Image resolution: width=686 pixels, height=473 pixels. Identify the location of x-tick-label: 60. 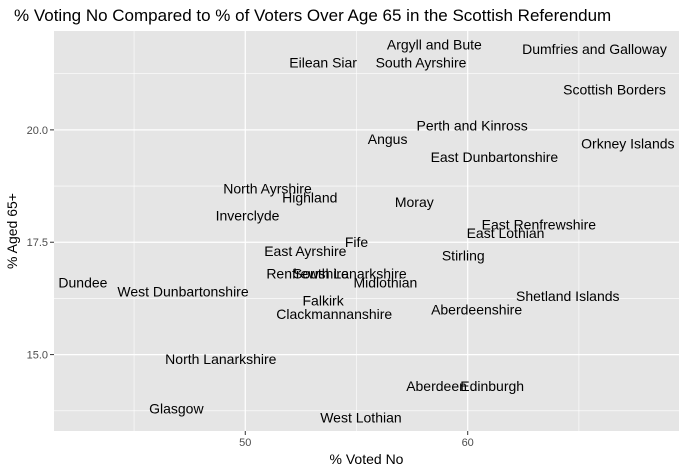
(468, 443).